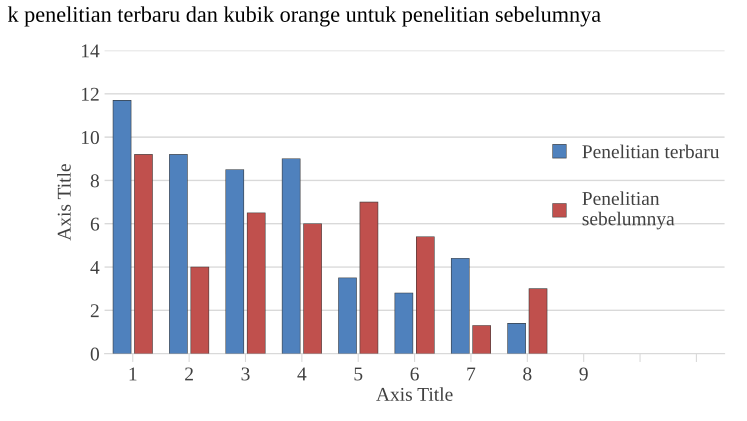 Image resolution: width=747 pixels, height=421 pixels. Describe the element at coordinates (189, 373) in the screenshot. I see `x-tick-label: 2` at that location.